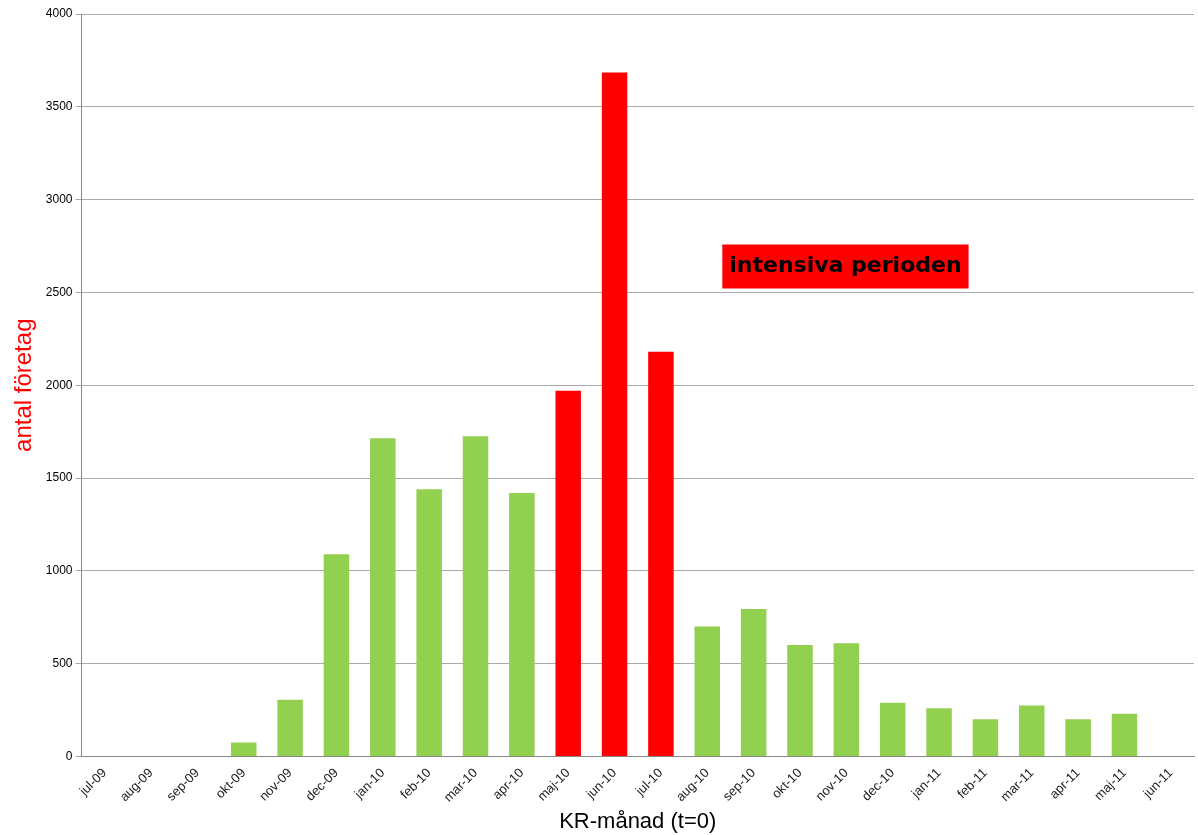 The width and height of the screenshot is (1198, 835). What do you see at coordinates (59, 384) in the screenshot?
I see `y-tick-label: 2000` at bounding box center [59, 384].